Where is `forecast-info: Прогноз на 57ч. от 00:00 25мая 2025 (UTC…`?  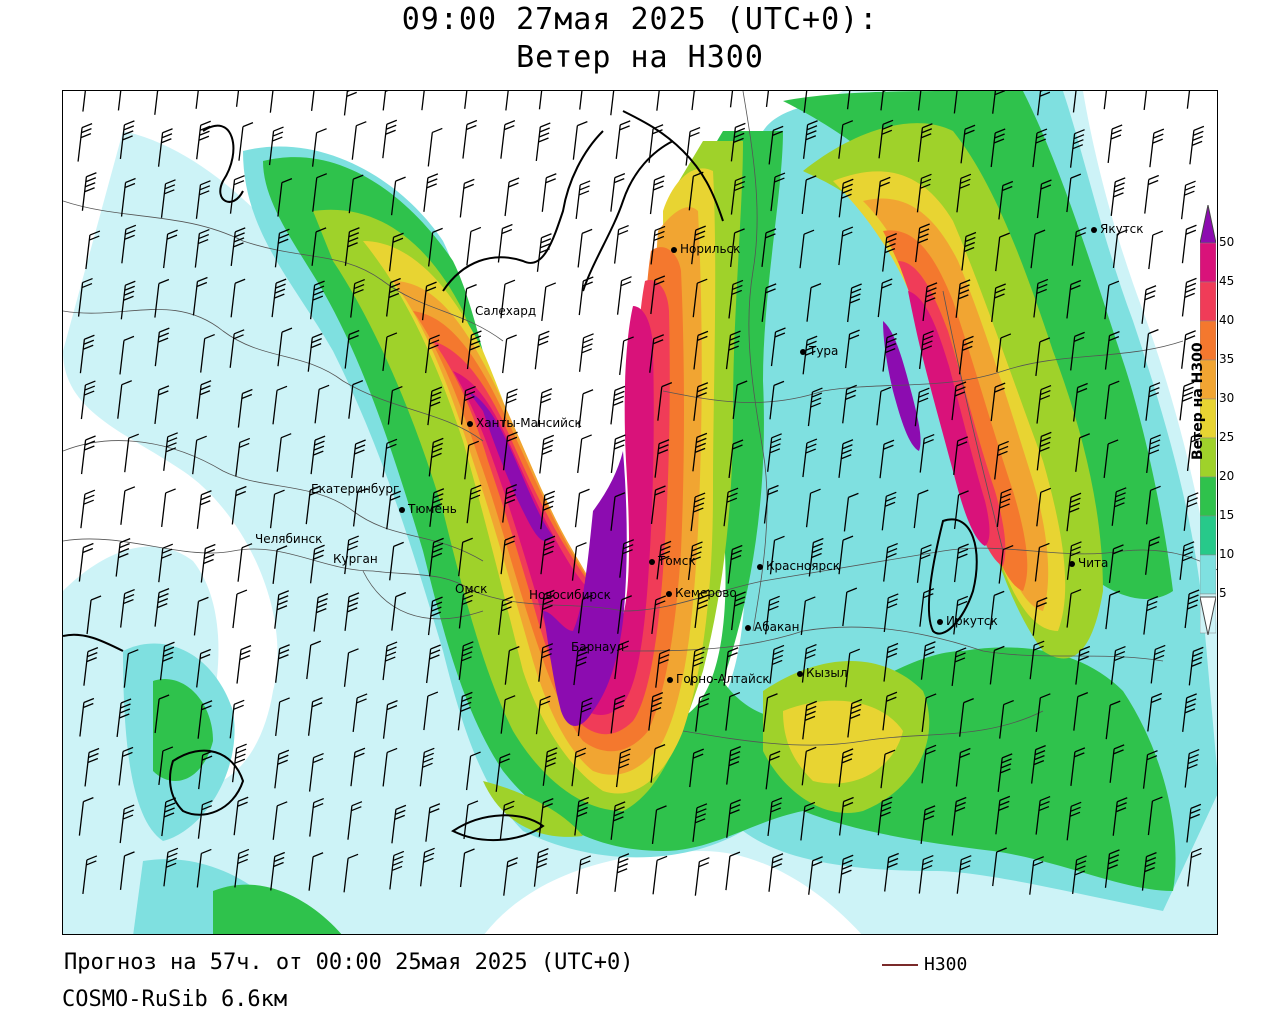
forecast-info: Прогноз на 57ч. от 00:00 25мая 2025 (UTC… is located at coordinates (349, 962).